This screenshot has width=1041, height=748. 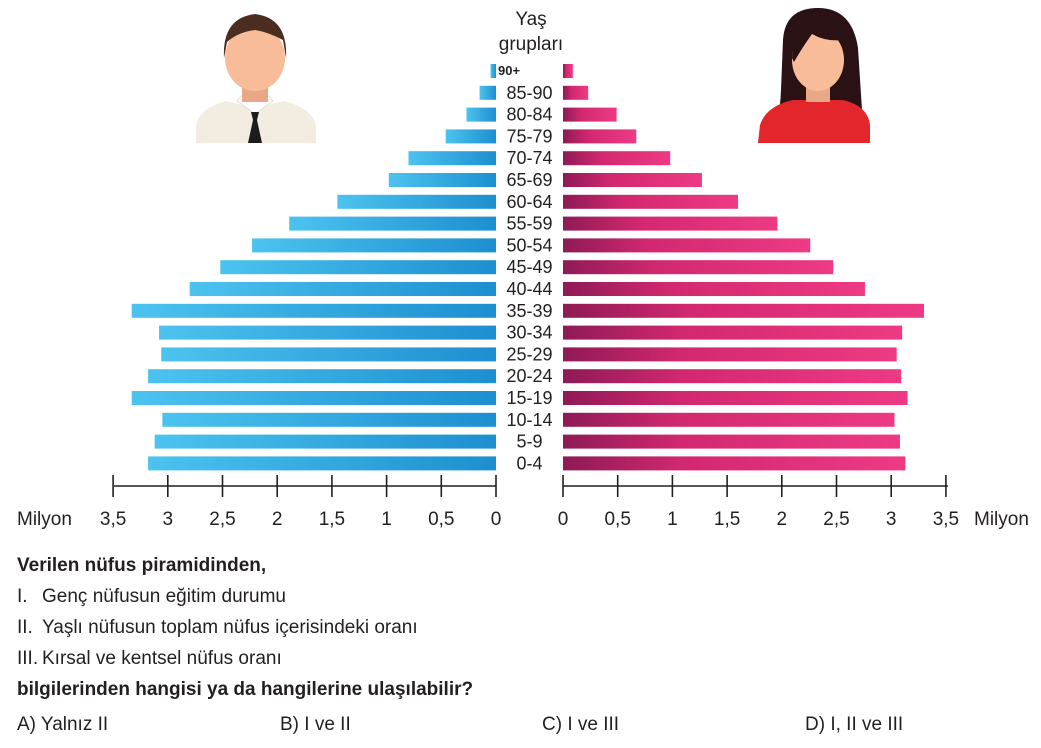 What do you see at coordinates (946, 519) in the screenshot?
I see `right-tick-label-3,5: 3,5` at bounding box center [946, 519].